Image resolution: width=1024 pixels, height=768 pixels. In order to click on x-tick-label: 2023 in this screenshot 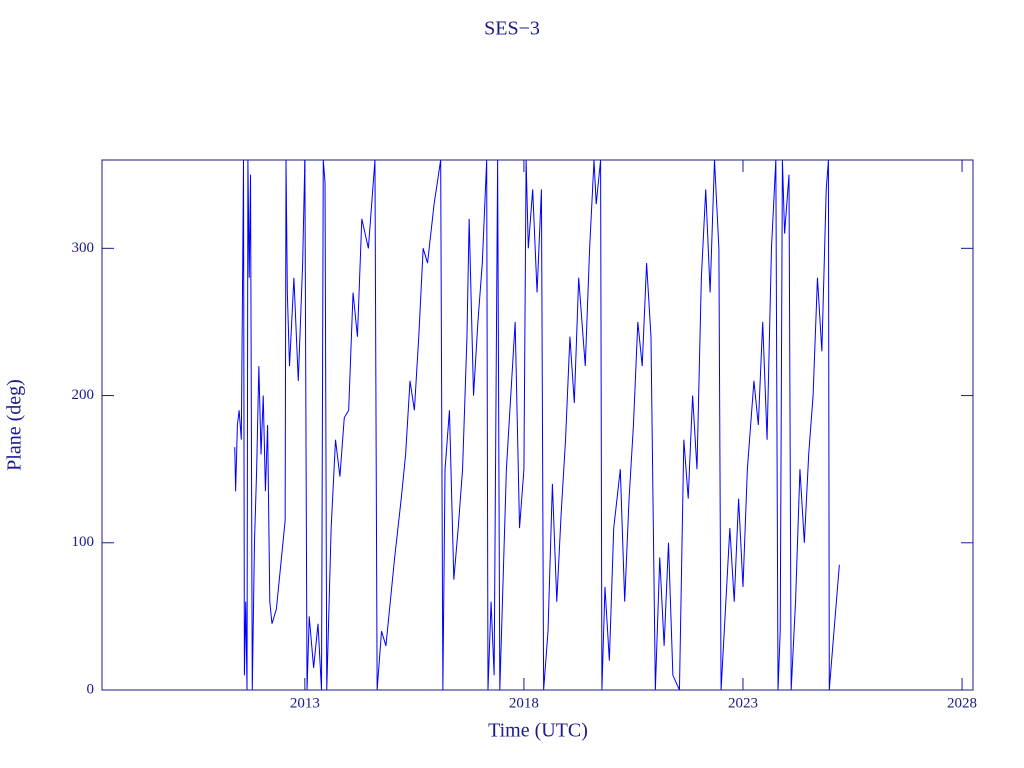, I will do `click(743, 703)`.